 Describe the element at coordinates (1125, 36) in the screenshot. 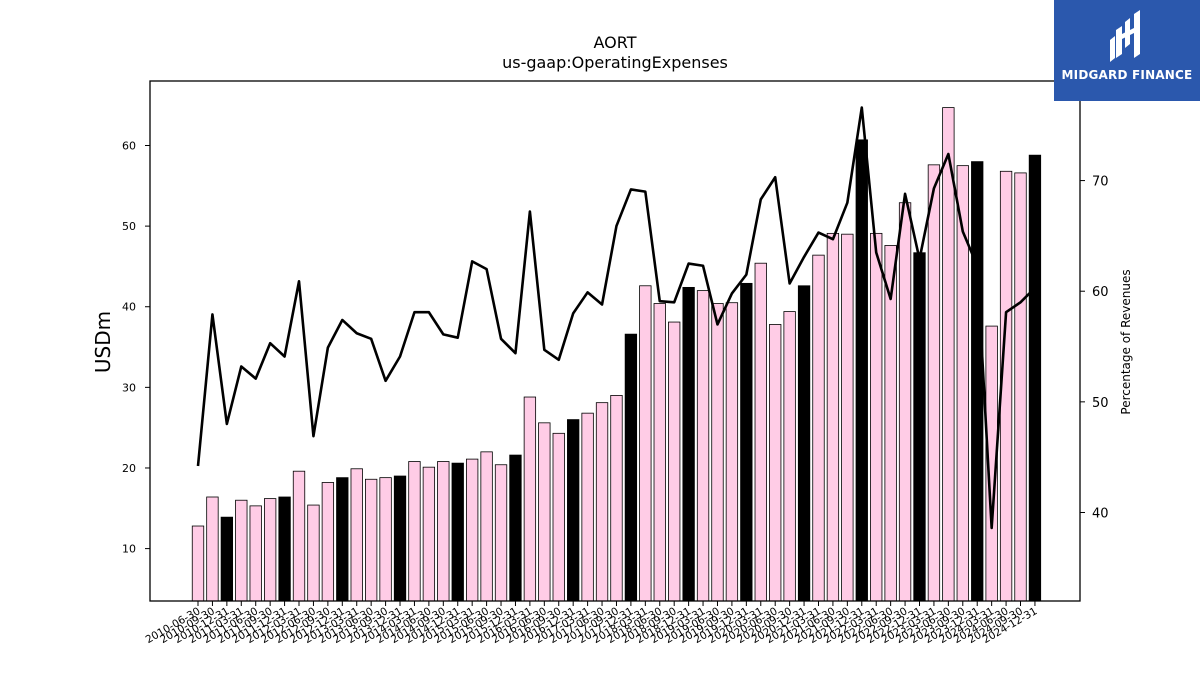

I see `brand-logo-mark-icon` at that location.